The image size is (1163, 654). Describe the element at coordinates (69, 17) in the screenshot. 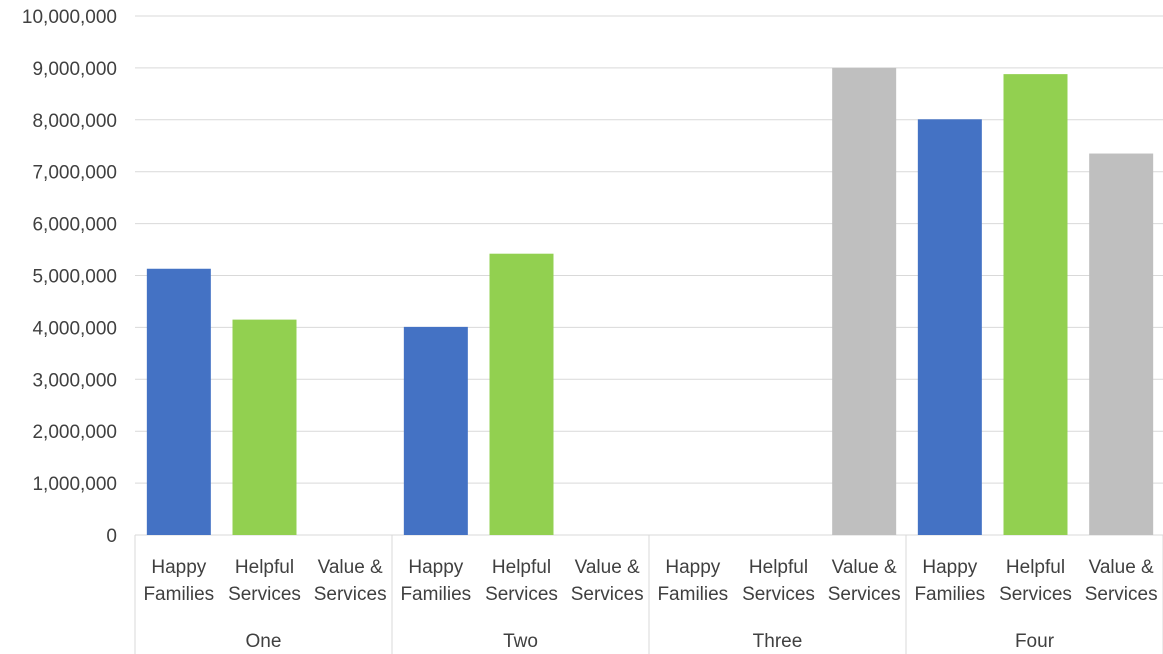

I see `y-tick-label: 10,000,000` at that location.